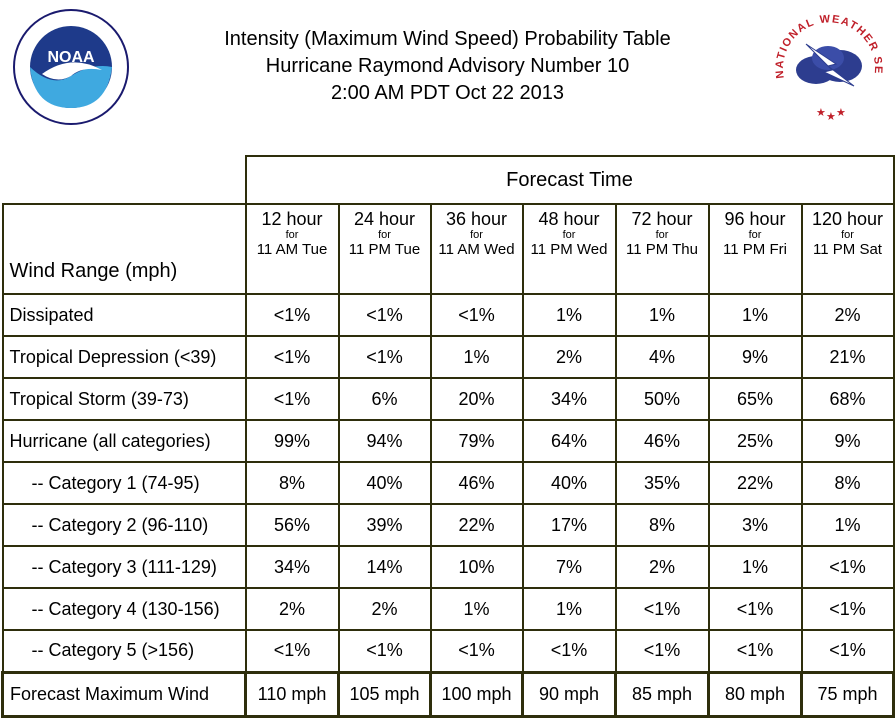 This screenshot has height=718, width=895. I want to click on column-header-5: 96 hour for 11 PM Fri, so click(755, 249).